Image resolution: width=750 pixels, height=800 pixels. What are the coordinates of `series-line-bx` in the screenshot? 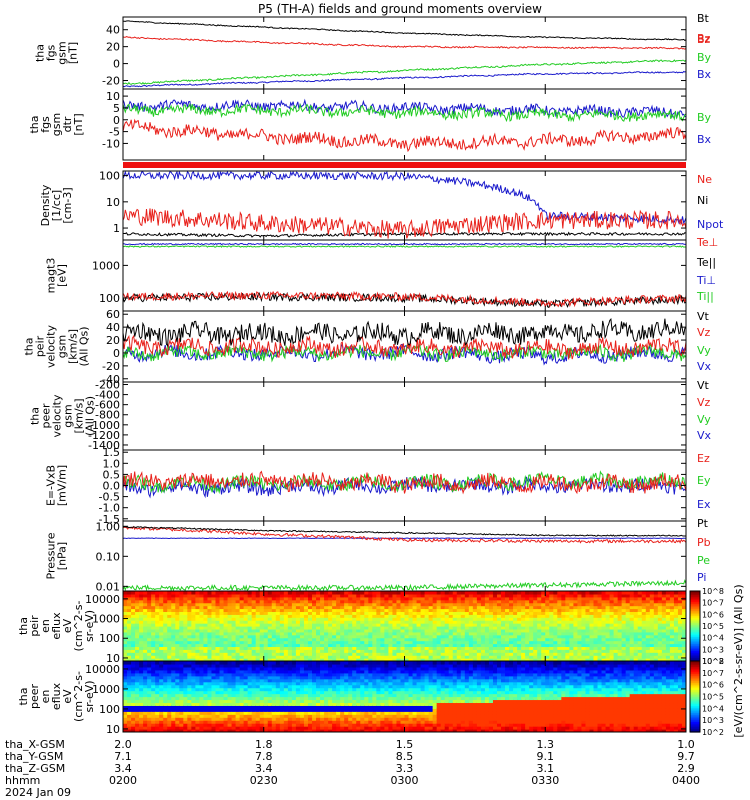 It's located at (404, 79).